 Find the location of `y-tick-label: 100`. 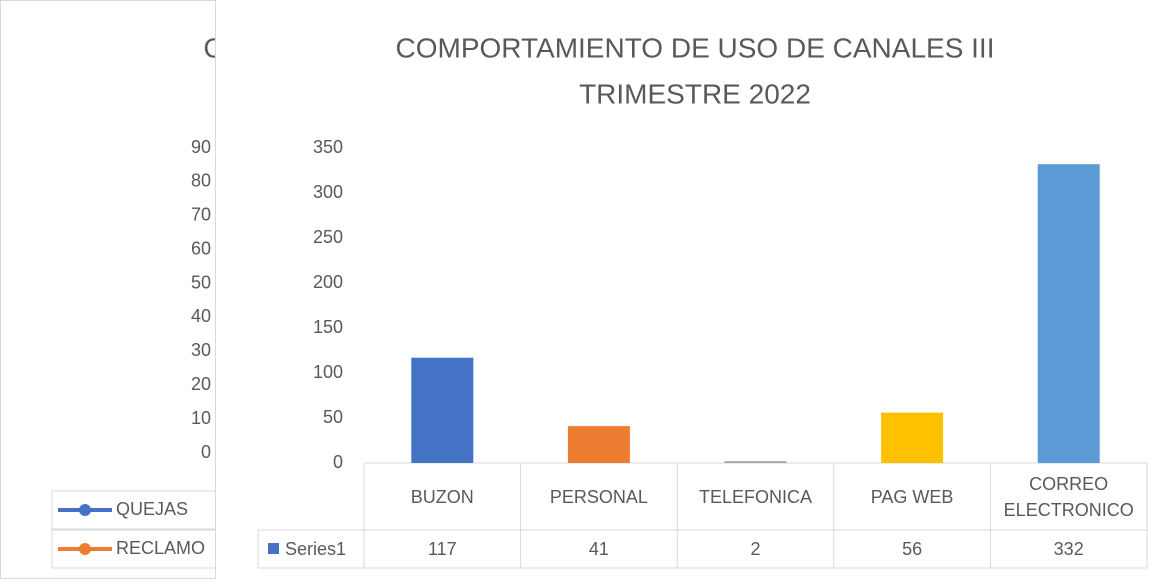

y-tick-label: 100 is located at coordinates (328, 372).